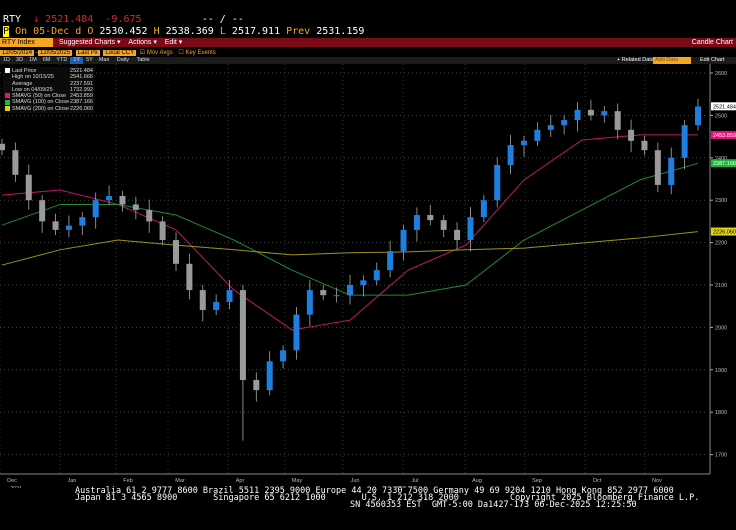  What do you see at coordinates (69, 19) in the screenshot?
I see `last-price: 2521.484` at bounding box center [69, 19].